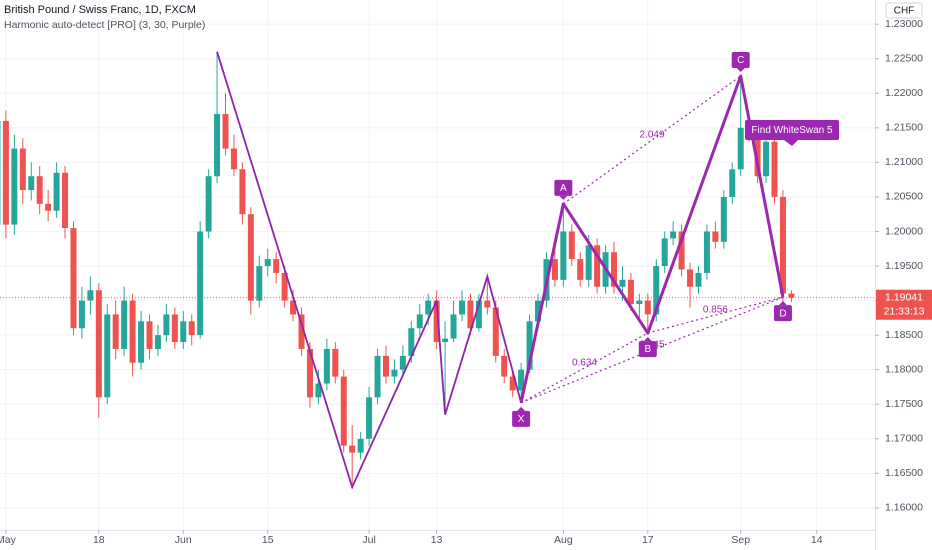 Image resolution: width=932 pixels, height=550 pixels. What do you see at coordinates (368, 540) in the screenshot?
I see `x-tick-label: Jul` at bounding box center [368, 540].